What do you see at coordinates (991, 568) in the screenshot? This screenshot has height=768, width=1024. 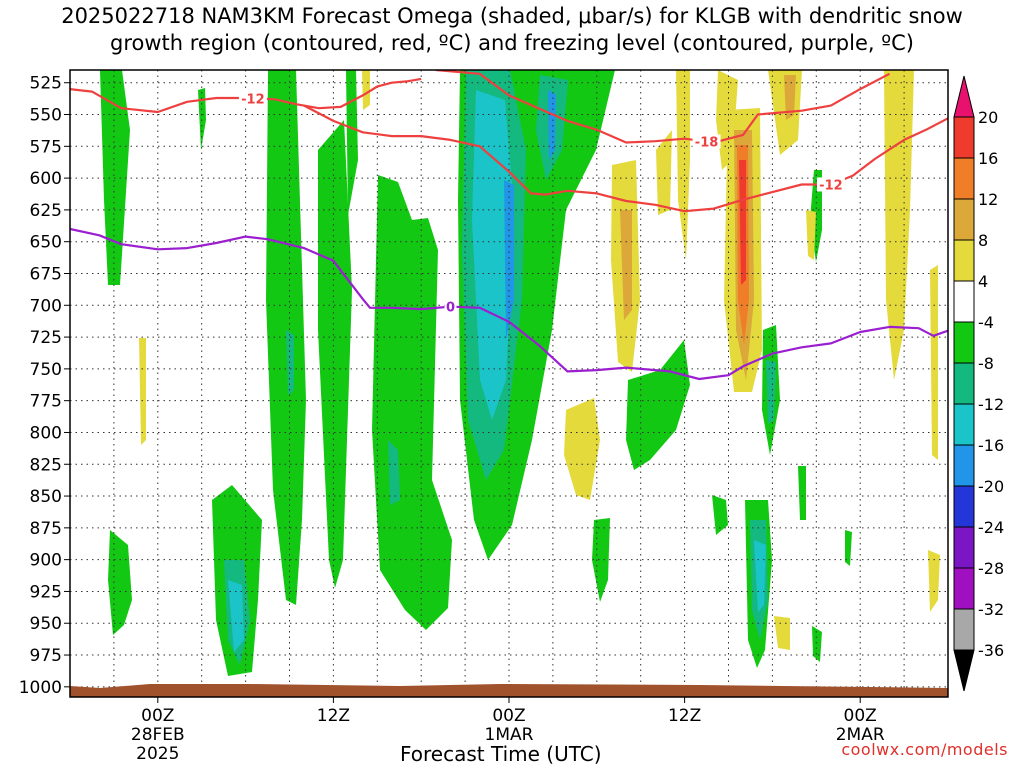 I see `colorbar-label: -28` at bounding box center [991, 568].